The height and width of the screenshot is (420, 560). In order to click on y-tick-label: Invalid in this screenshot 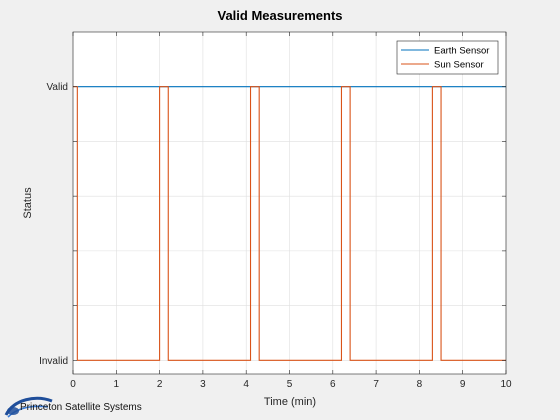, I will do `click(53, 361)`.